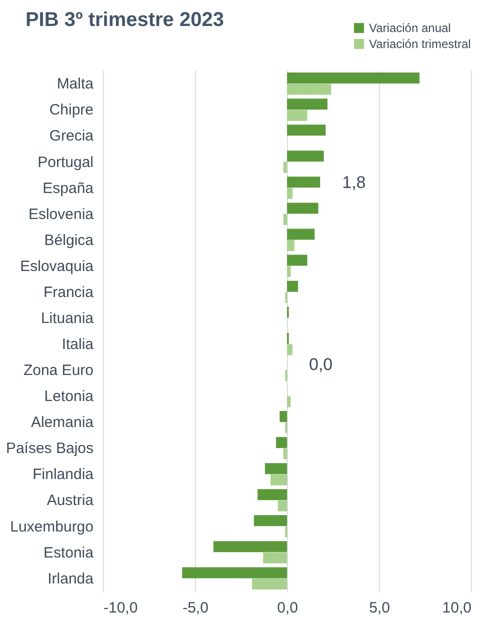  What do you see at coordinates (50, 449) in the screenshot?
I see `y-tick-label: Países Bajos` at bounding box center [50, 449].